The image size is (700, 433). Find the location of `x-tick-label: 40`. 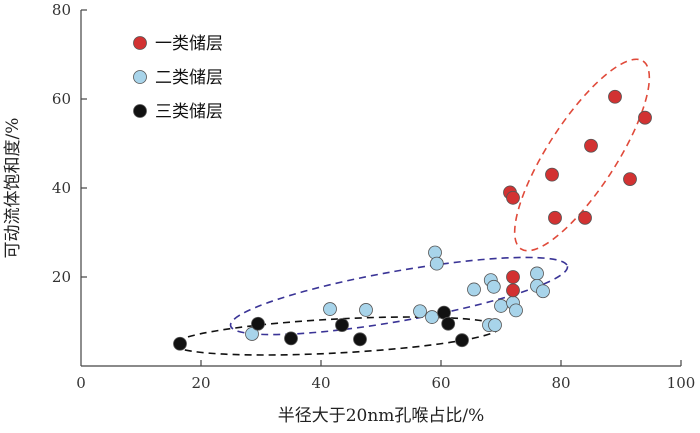

x-tick-label: 40 is located at coordinates (320, 383).